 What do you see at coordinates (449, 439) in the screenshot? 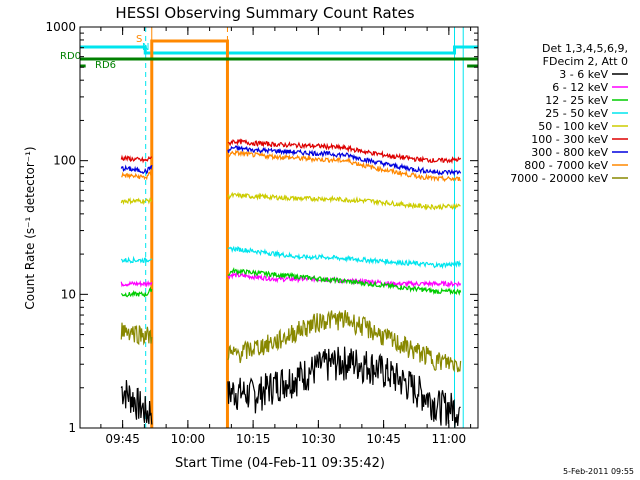
I see `x-tick-label: 11:00` at bounding box center [449, 439].